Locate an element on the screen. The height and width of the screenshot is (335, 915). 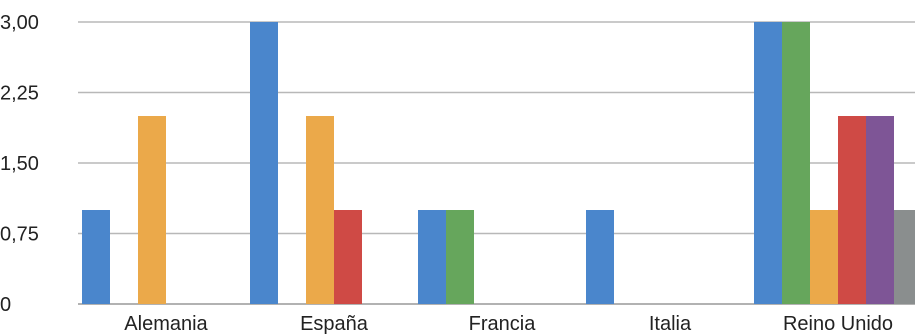
x-tick-label: Reino Unido is located at coordinates (838, 324).